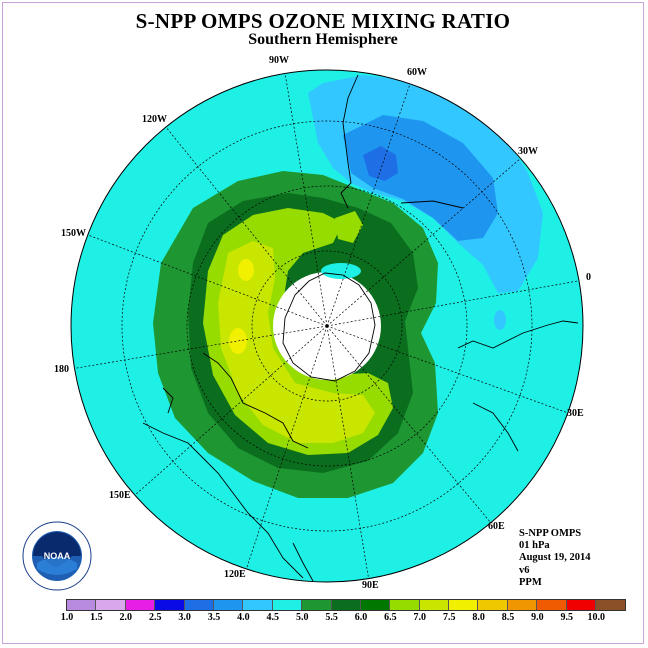 Image resolution: width=648 pixels, height=648 pixels. I want to click on info-units: PPM, so click(530, 582).